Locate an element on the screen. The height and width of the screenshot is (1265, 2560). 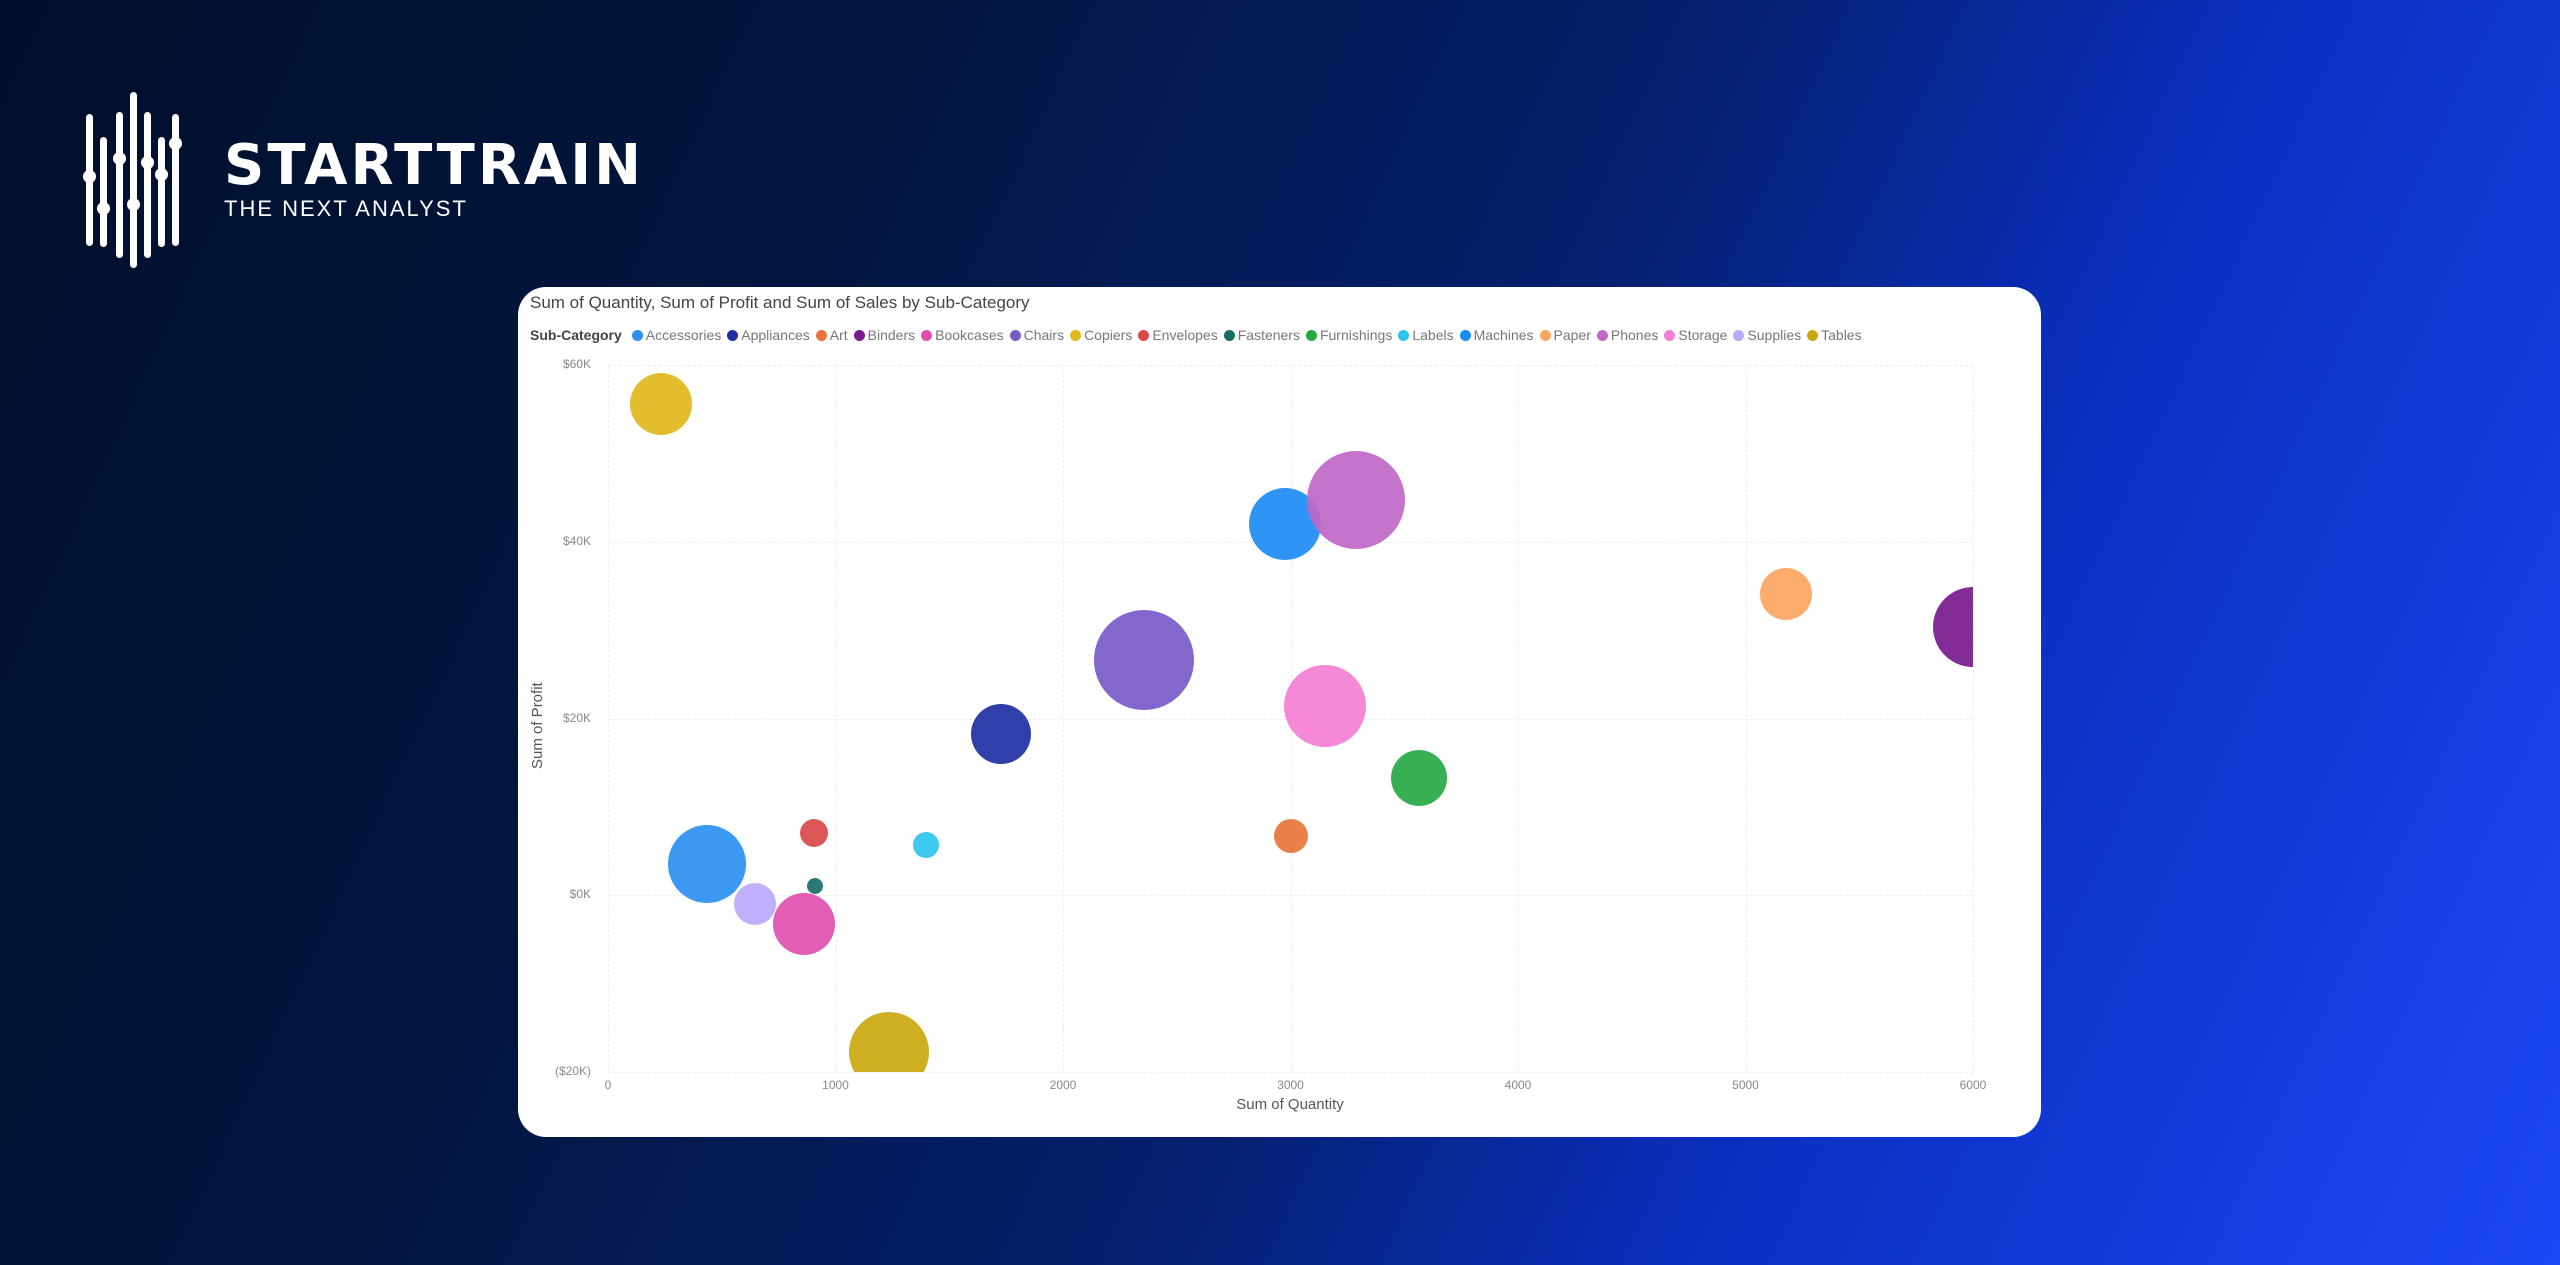
legend-label: Binders is located at coordinates (891, 335).